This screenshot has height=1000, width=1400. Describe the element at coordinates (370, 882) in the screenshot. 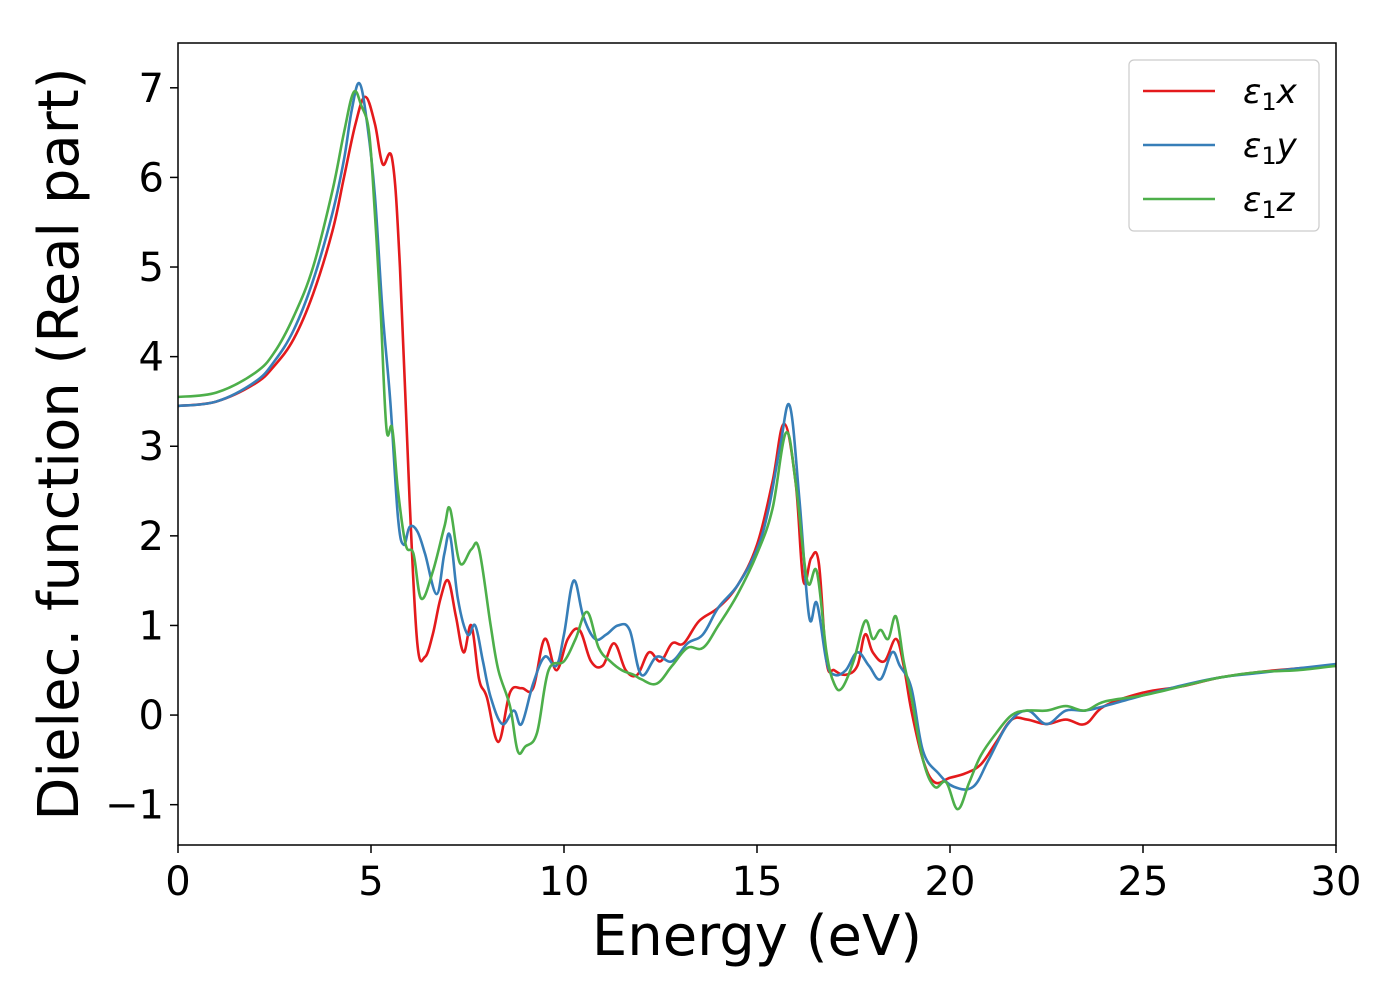

I see `x-tick-label: 5` at that location.